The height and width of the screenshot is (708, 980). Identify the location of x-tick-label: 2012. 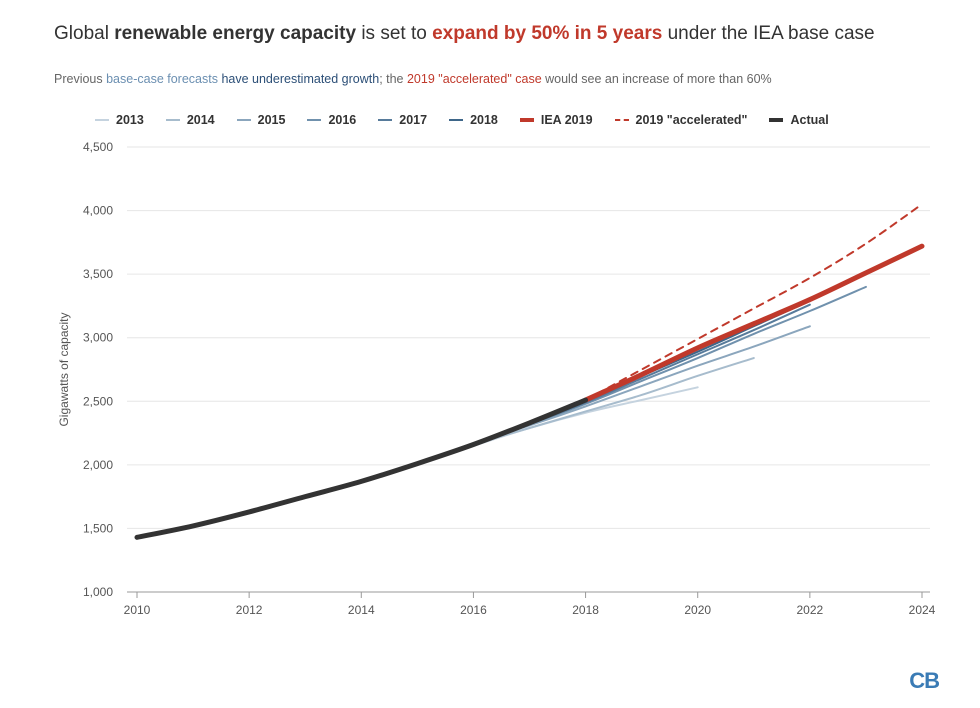
(249, 610).